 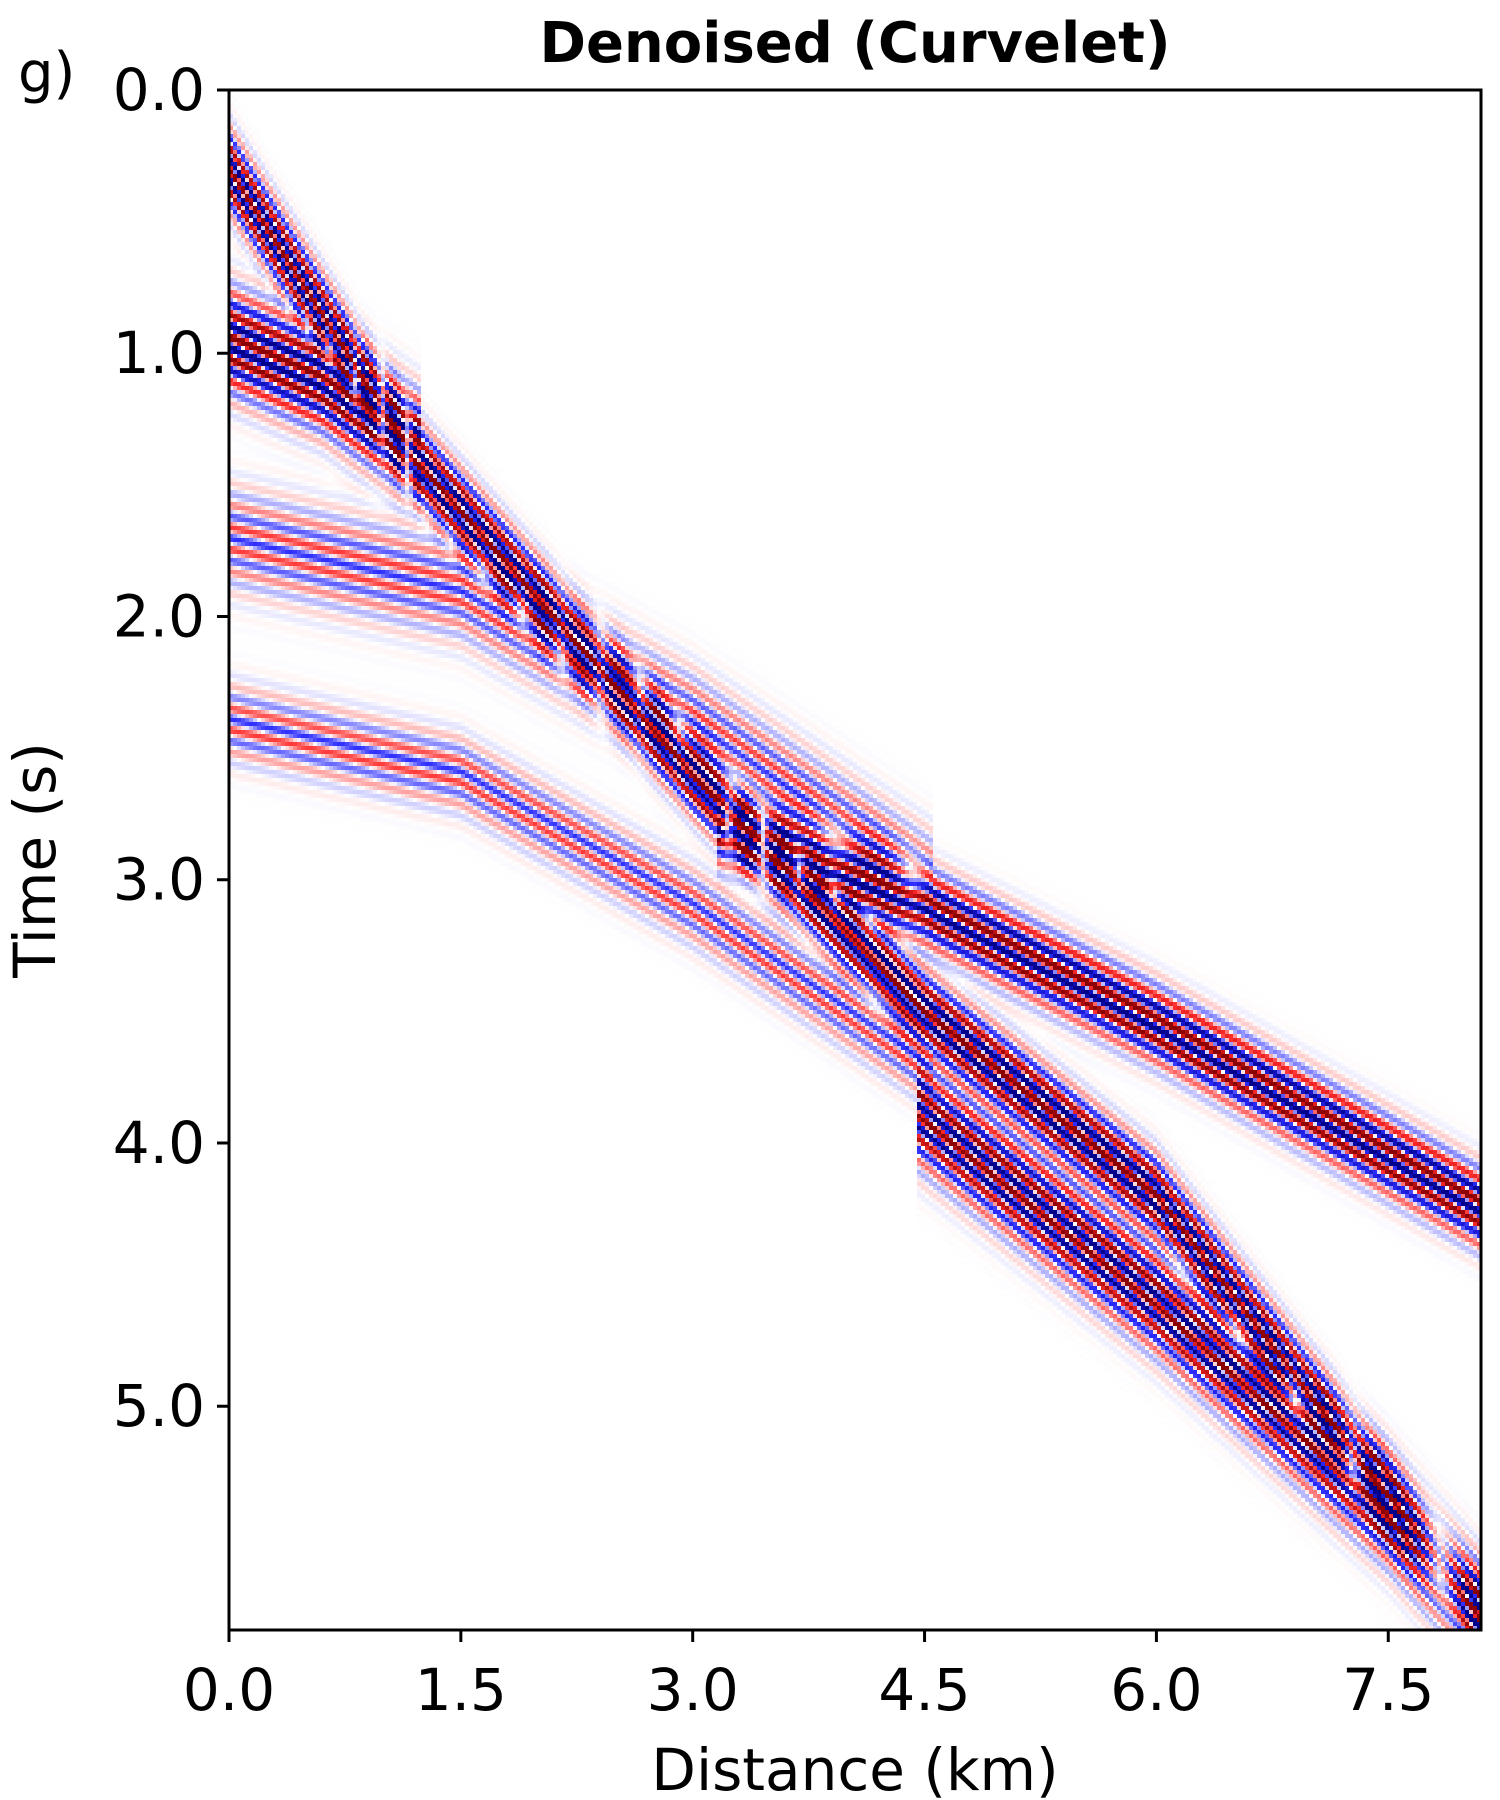 I want to click on x-tick-label: 7.5, so click(x=1388, y=1690).